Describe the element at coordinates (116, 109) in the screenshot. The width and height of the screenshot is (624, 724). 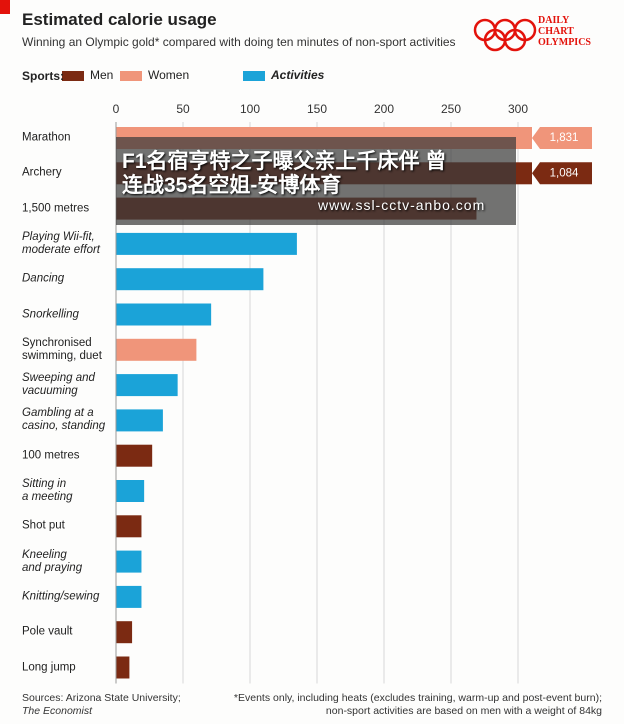
I see `x-tick-label: 0` at that location.